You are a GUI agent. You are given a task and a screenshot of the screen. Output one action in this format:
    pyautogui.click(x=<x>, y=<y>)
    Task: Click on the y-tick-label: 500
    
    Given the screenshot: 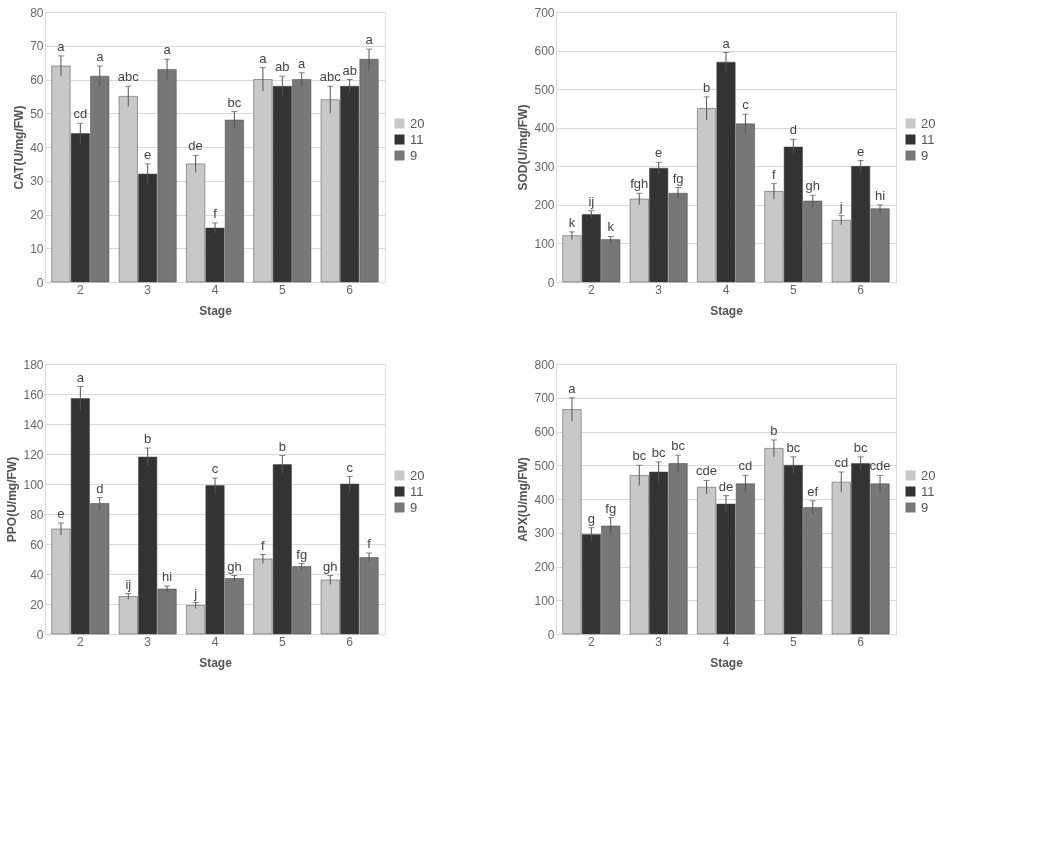 What is the action you would take?
    pyautogui.click(x=544, y=89)
    